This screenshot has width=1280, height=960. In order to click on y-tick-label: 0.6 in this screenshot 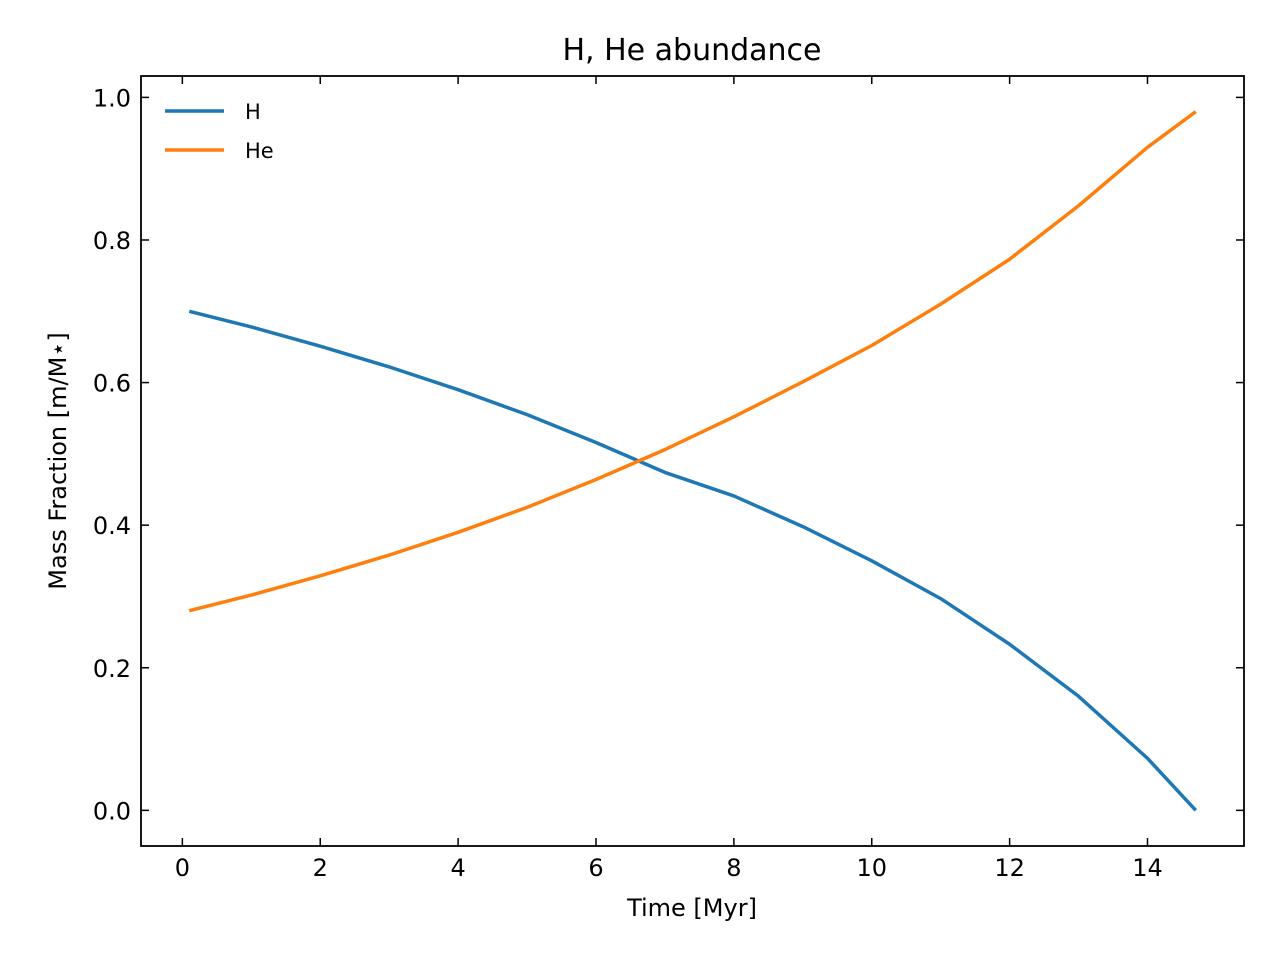, I will do `click(112, 384)`.